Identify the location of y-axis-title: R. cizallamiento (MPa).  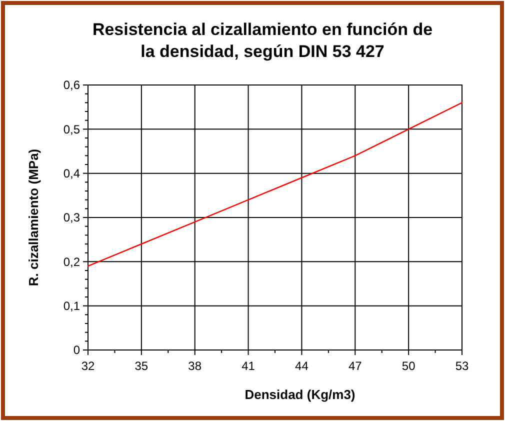
(33, 217).